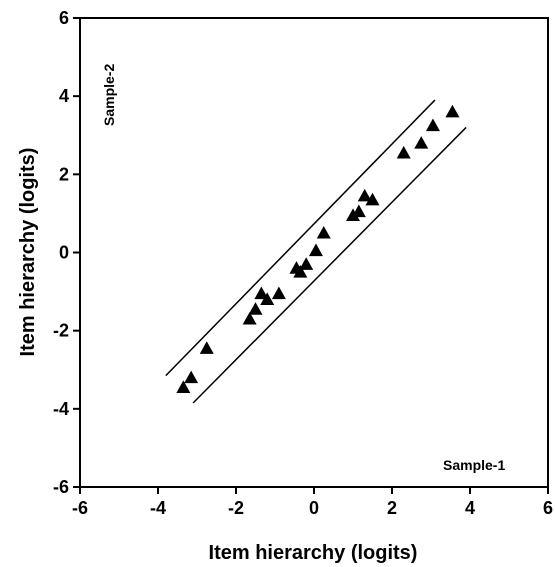 Image resolution: width=555 pixels, height=567 pixels. I want to click on x-tick-label: 0, so click(314, 508).